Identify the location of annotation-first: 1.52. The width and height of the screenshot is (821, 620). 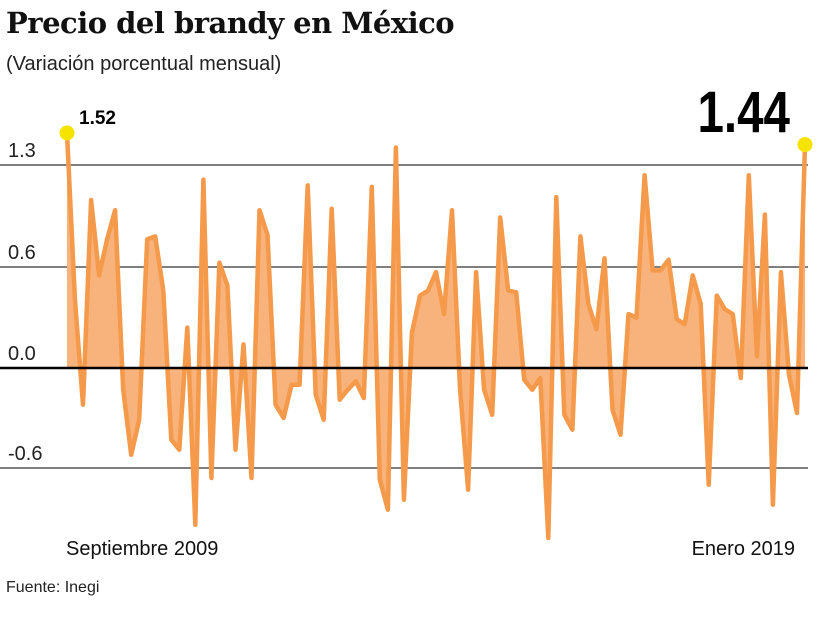
(97, 118).